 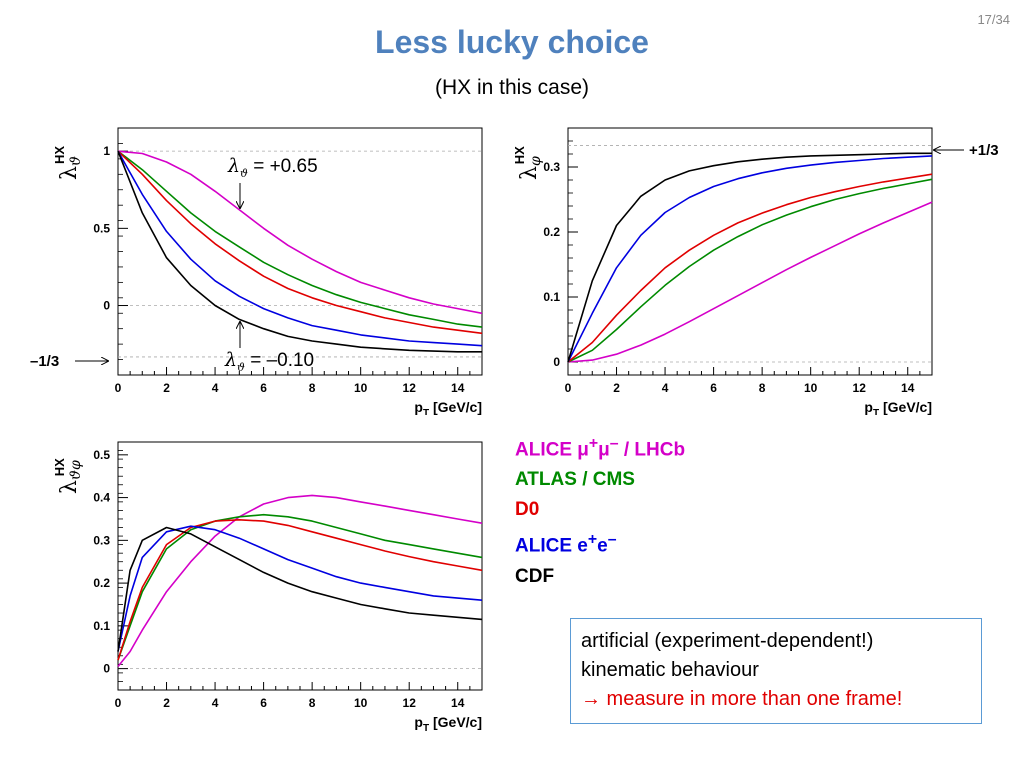 What do you see at coordinates (670, 670) in the screenshot?
I see `note-line-2: kinematic behaviour` at bounding box center [670, 670].